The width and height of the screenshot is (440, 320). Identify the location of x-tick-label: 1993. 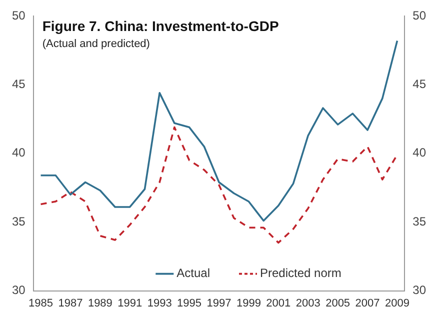
(159, 303).